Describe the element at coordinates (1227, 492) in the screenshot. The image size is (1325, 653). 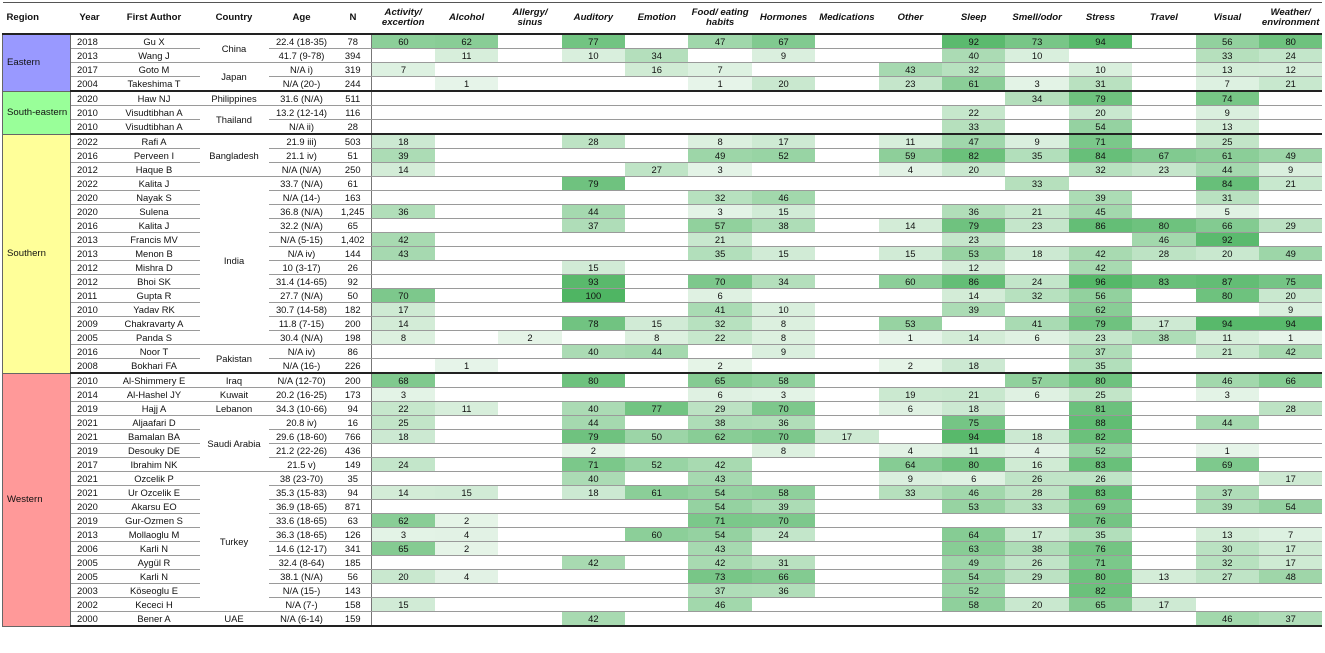
I see `value-cell: 37` at that location.